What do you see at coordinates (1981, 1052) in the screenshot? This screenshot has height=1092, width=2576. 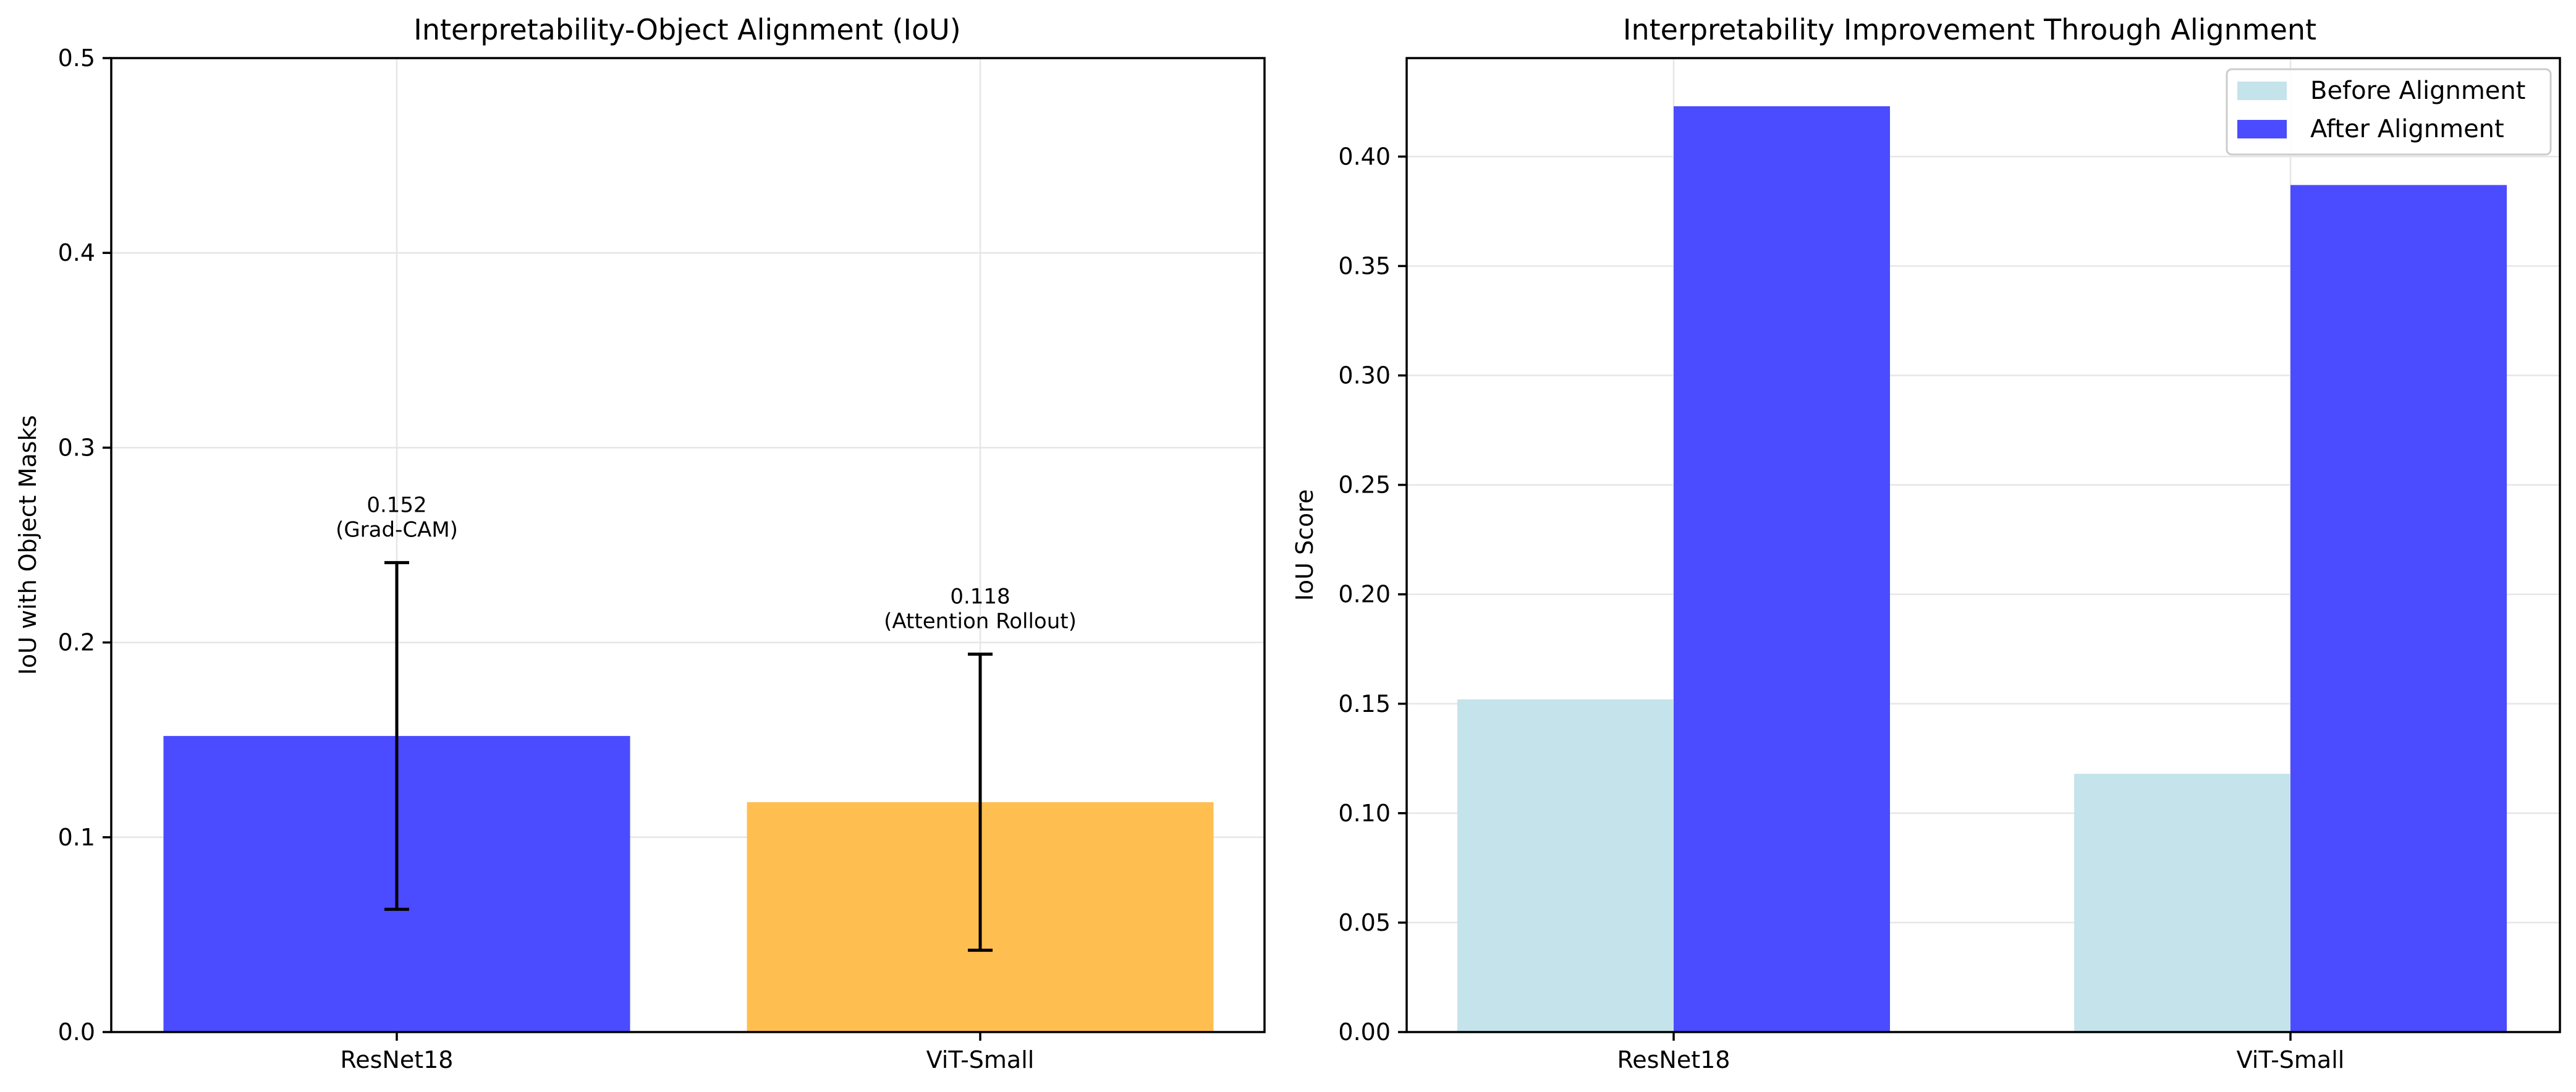 I see `chart2-x-ticks: ResNet18 ViT-Small` at bounding box center [1981, 1052].